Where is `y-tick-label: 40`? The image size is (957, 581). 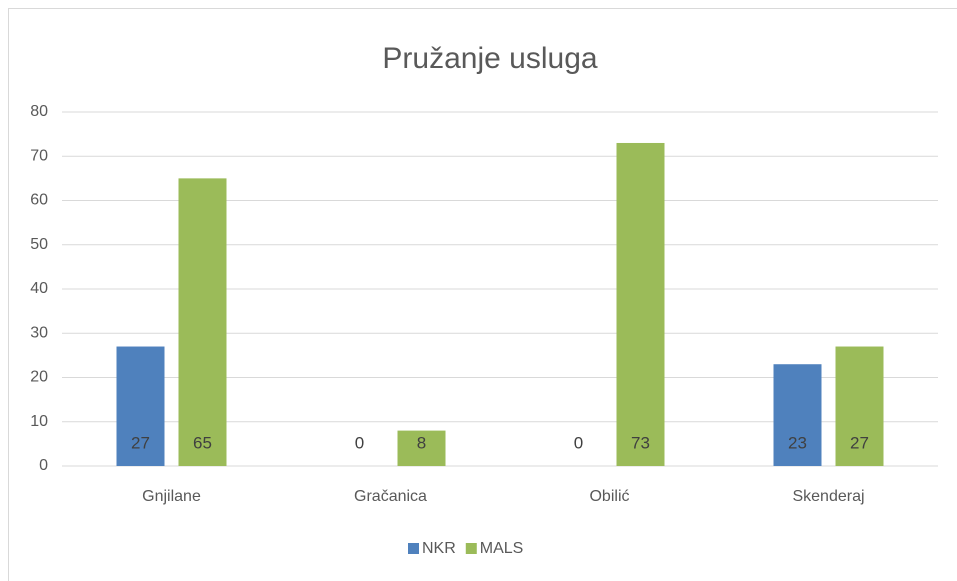
y-tick-label: 40 is located at coordinates (39, 288).